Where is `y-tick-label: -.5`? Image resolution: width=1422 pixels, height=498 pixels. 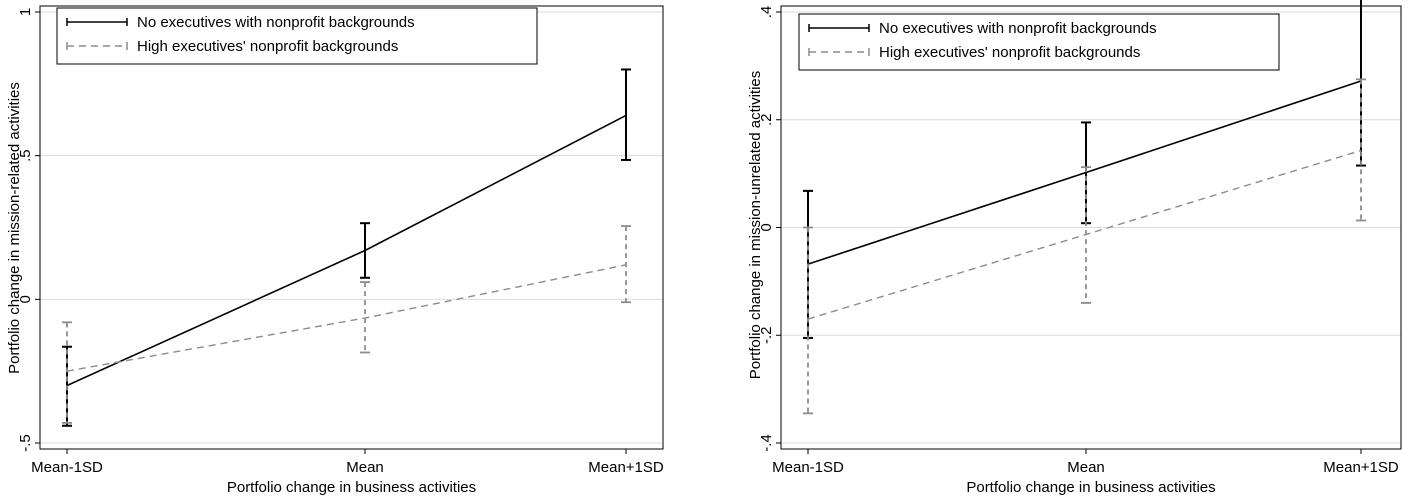 y-tick-label: -.5 is located at coordinates (25, 443).